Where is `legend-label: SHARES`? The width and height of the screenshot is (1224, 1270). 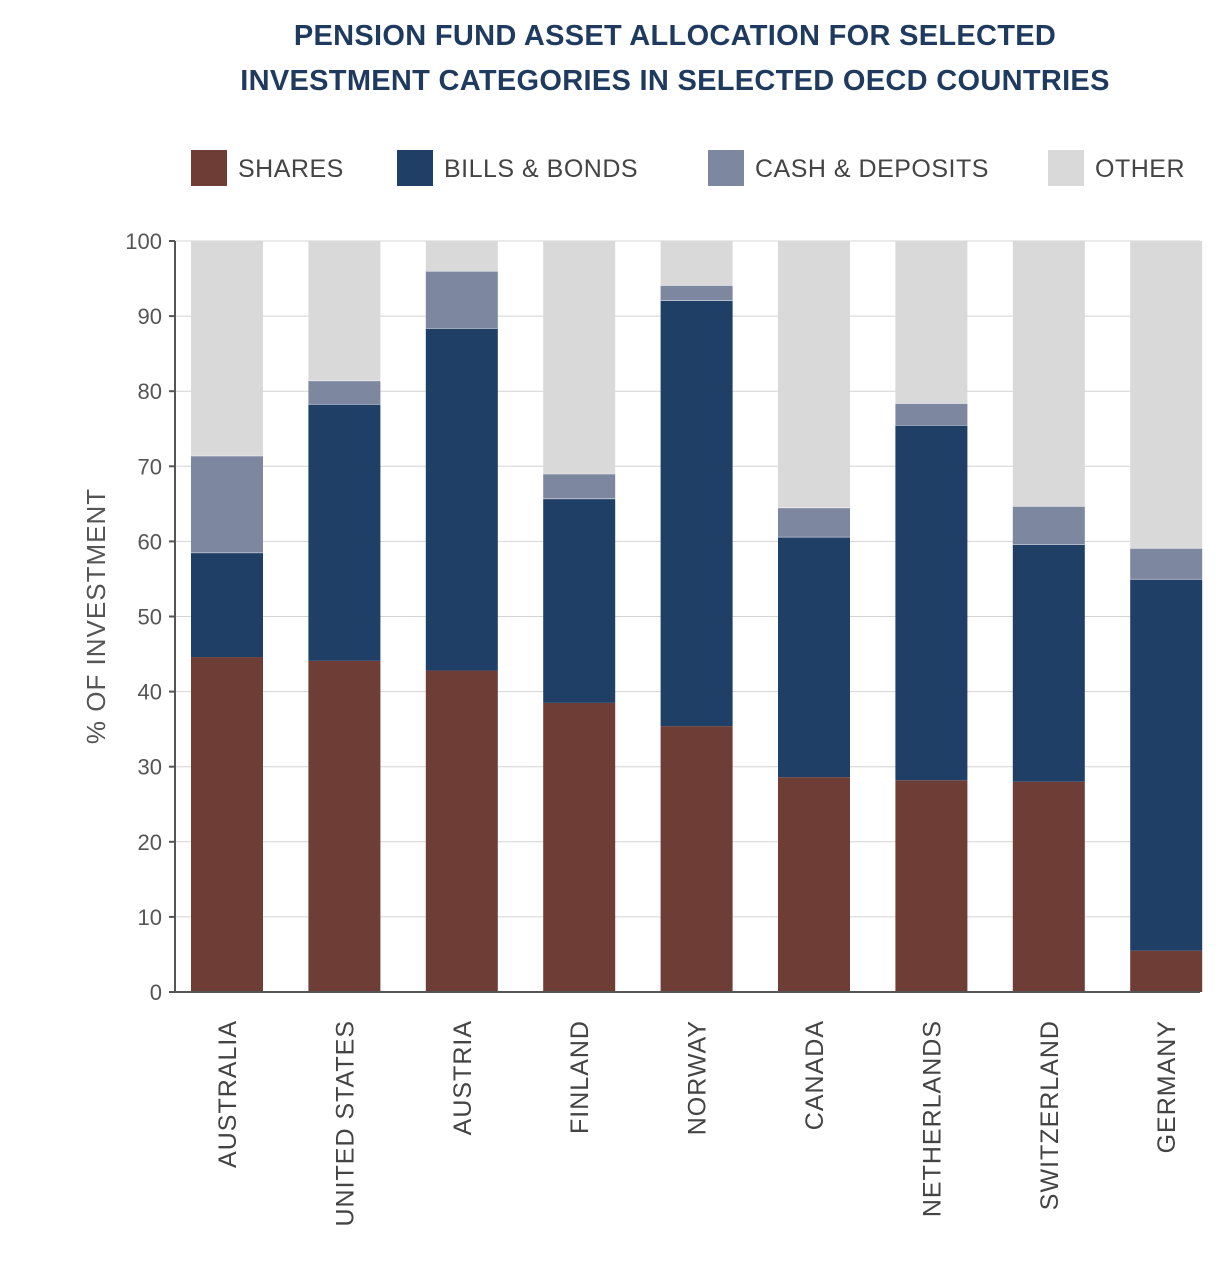
legend-label: SHARES is located at coordinates (291, 169).